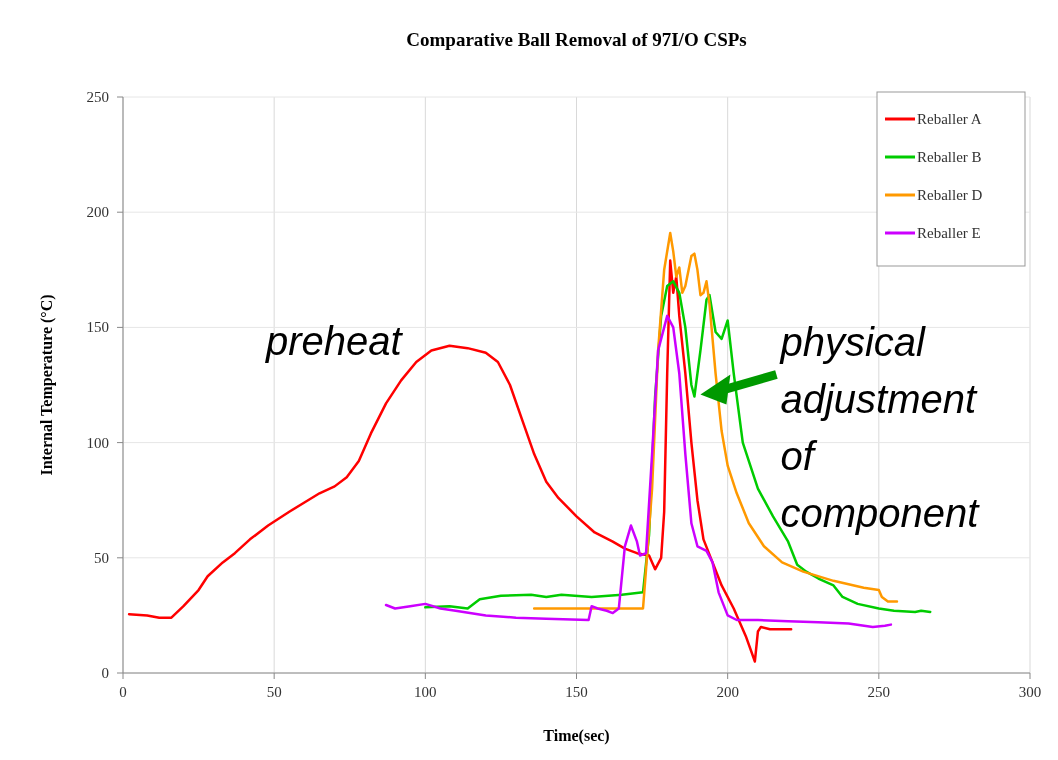 The image size is (1058, 760). What do you see at coordinates (123, 692) in the screenshot?
I see `x-tick-label: 0` at bounding box center [123, 692].